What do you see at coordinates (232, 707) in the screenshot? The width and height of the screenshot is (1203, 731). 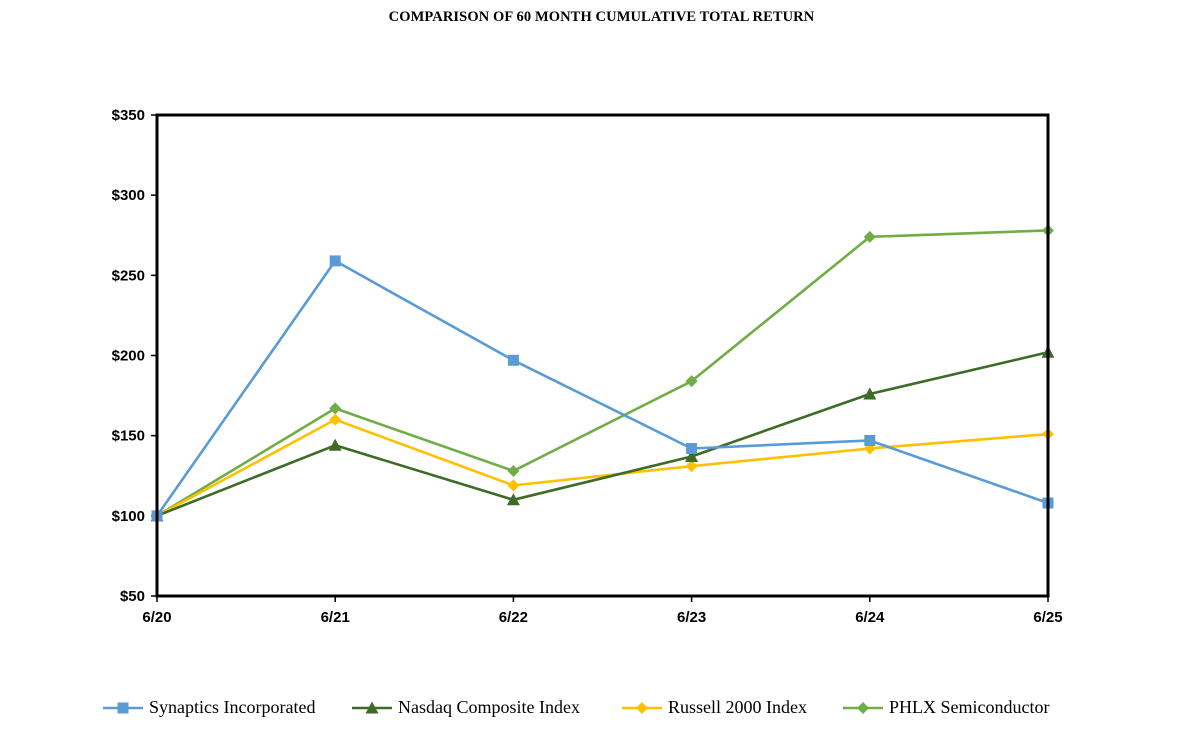 I see `legend-label: Synaptics Incorporated` at bounding box center [232, 707].